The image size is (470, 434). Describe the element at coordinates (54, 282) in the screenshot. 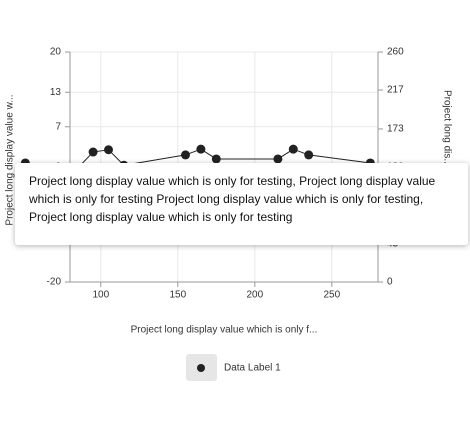

I see `y-tick-label: -20` at that location.